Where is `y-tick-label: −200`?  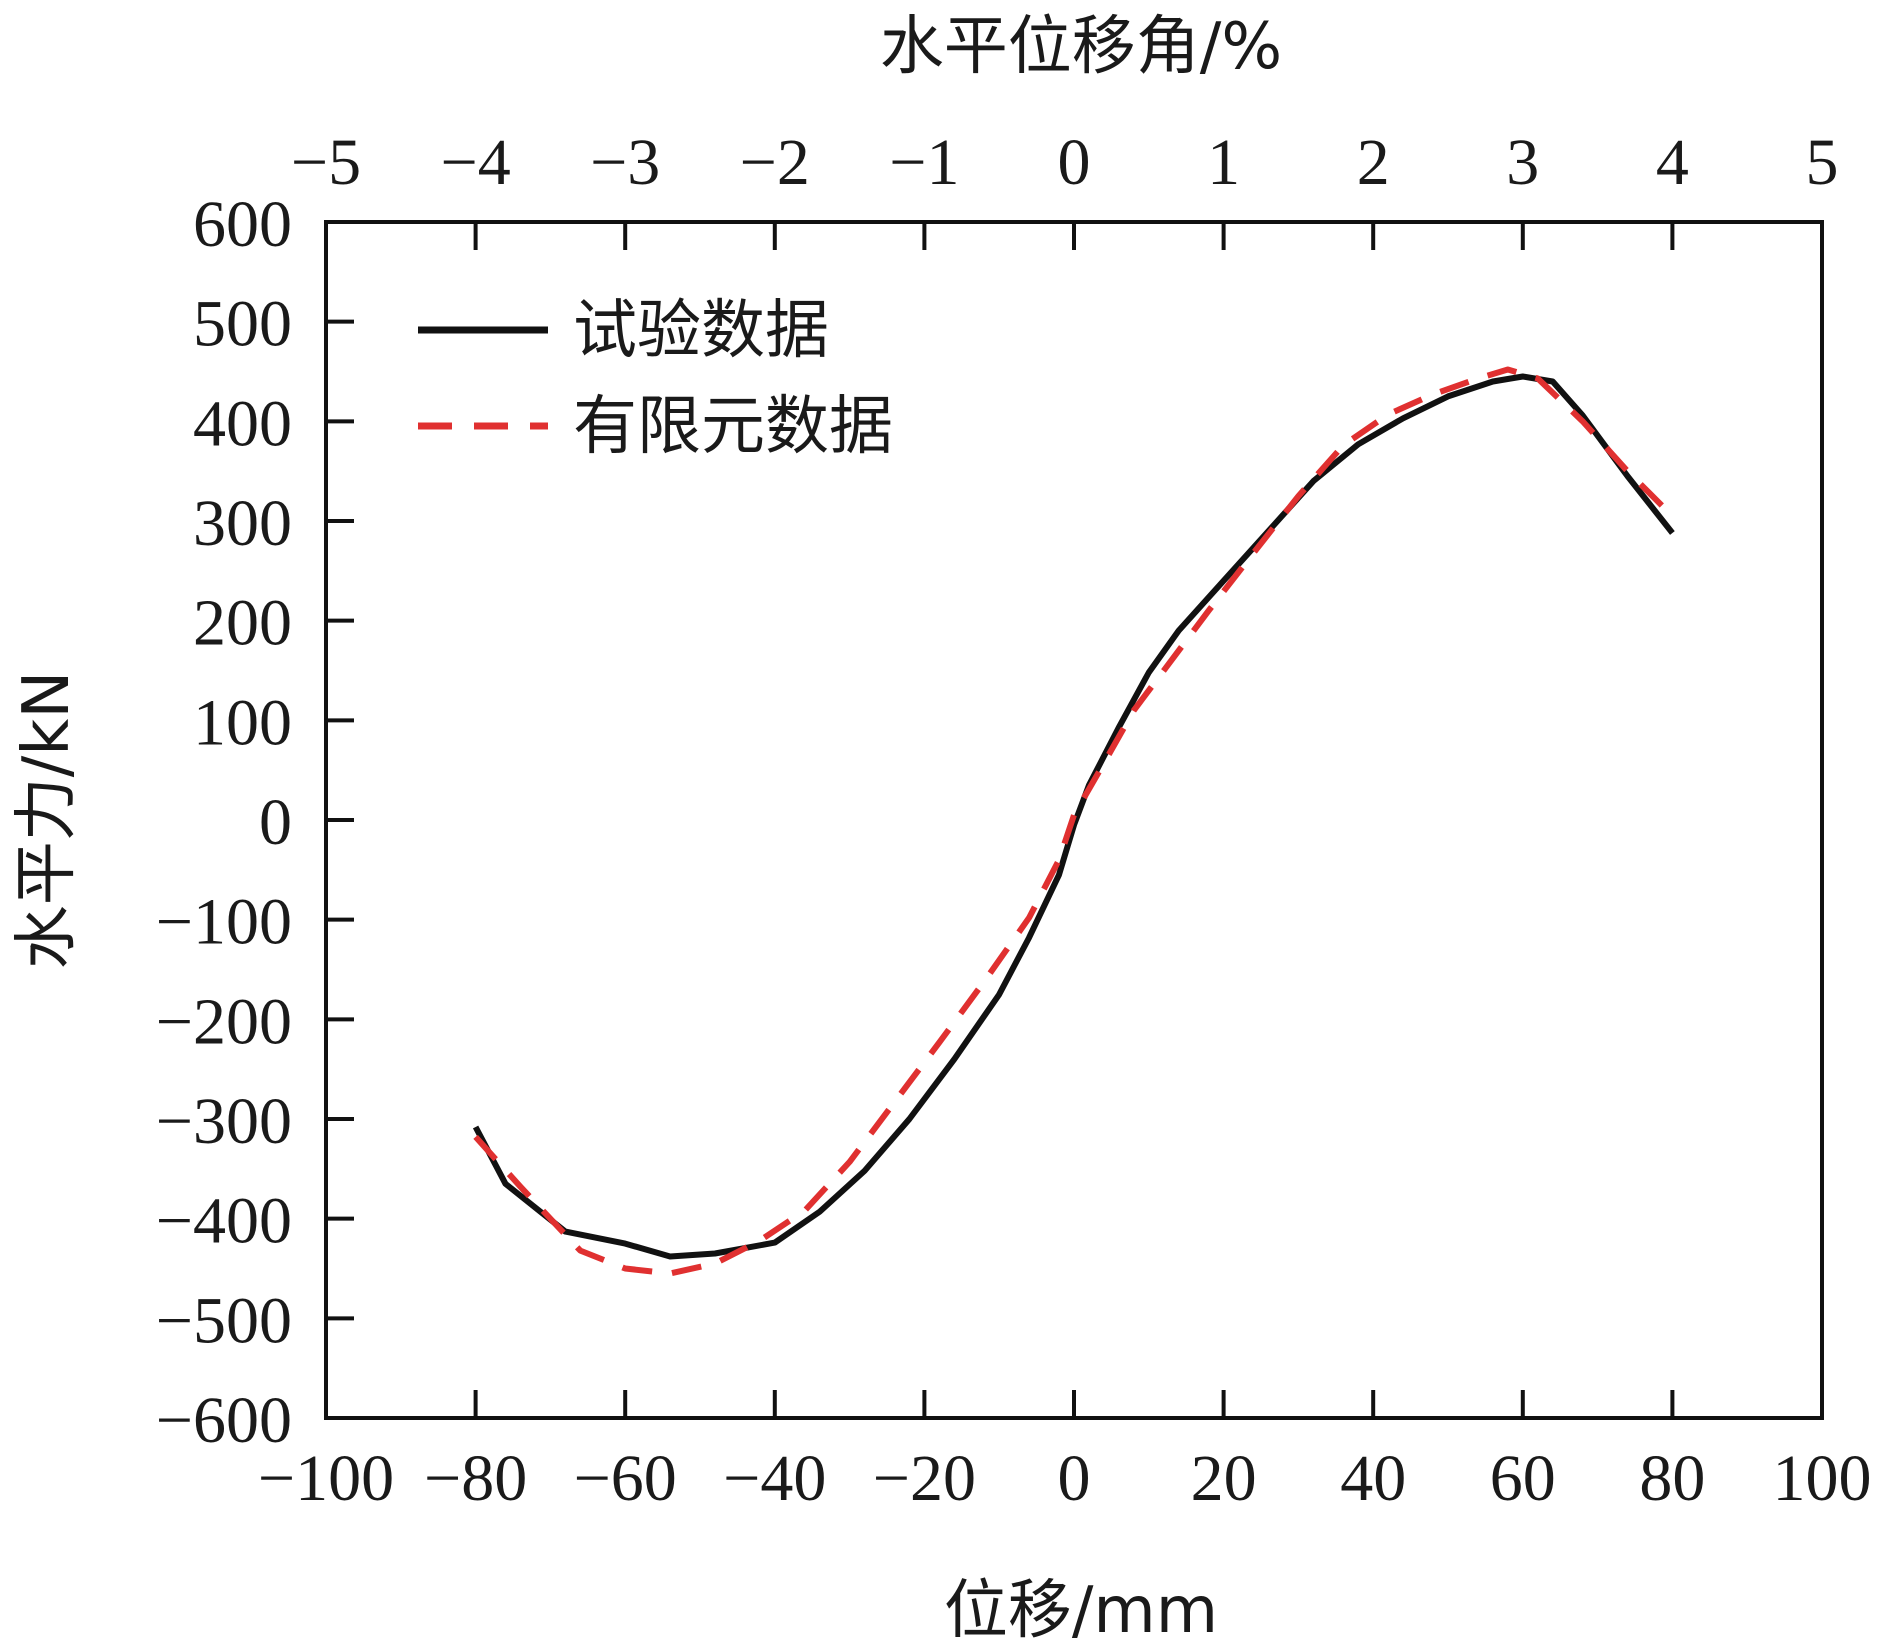 y-tick-label: −200 is located at coordinates (224, 1021).